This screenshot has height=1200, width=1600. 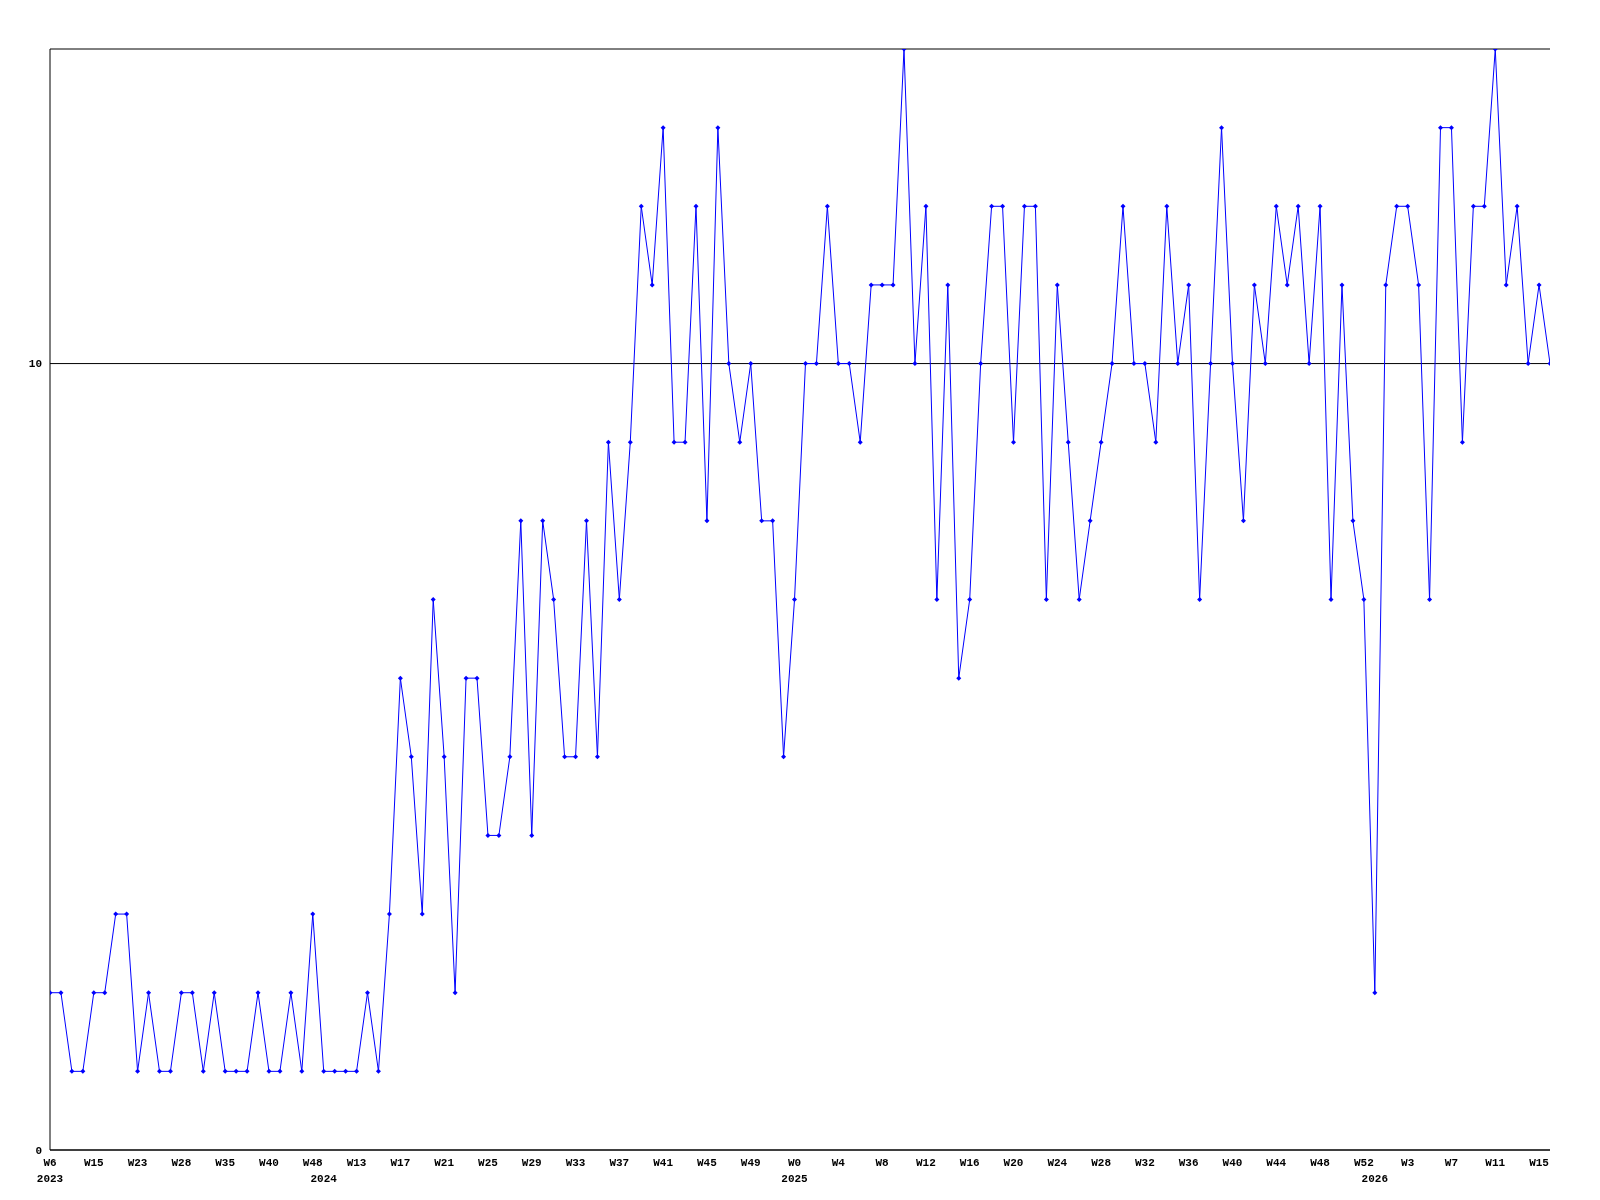 What do you see at coordinates (400, 1163) in the screenshot?
I see `x-tick-label: W17` at bounding box center [400, 1163].